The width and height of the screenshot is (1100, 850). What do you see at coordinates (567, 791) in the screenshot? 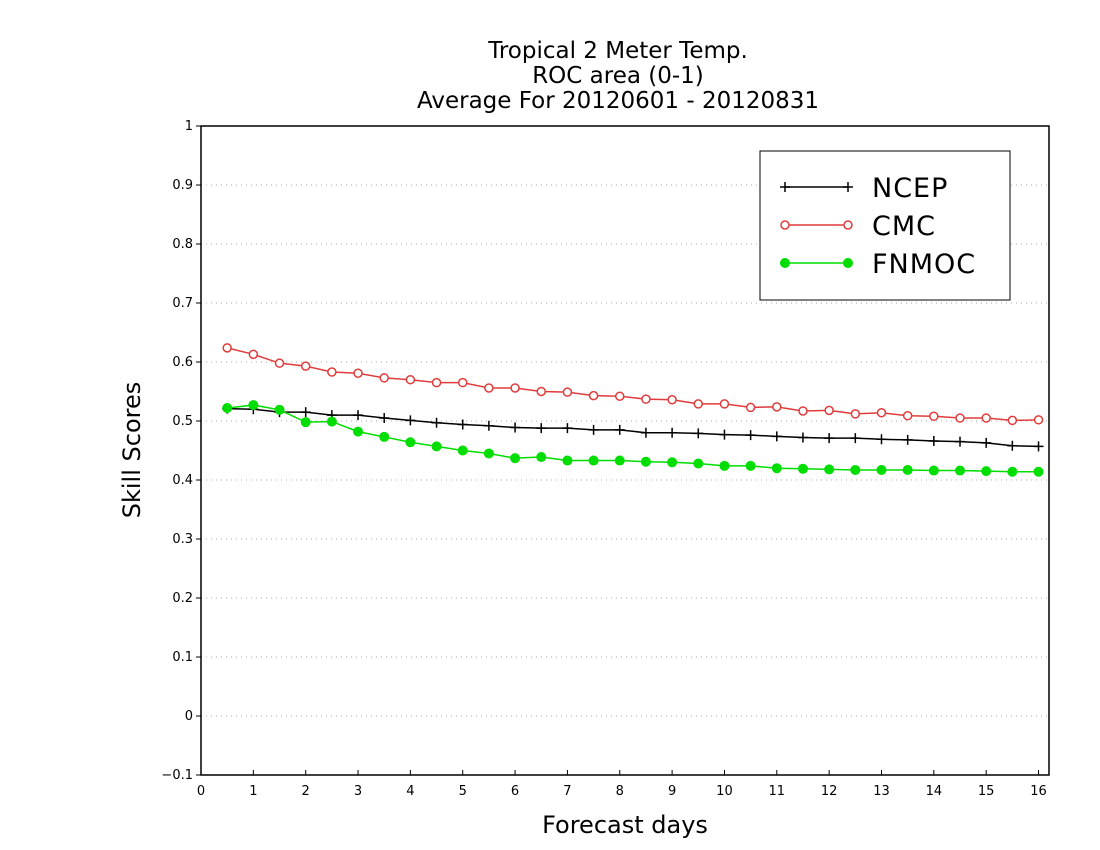
I see `x-tick-label: 7` at bounding box center [567, 791].